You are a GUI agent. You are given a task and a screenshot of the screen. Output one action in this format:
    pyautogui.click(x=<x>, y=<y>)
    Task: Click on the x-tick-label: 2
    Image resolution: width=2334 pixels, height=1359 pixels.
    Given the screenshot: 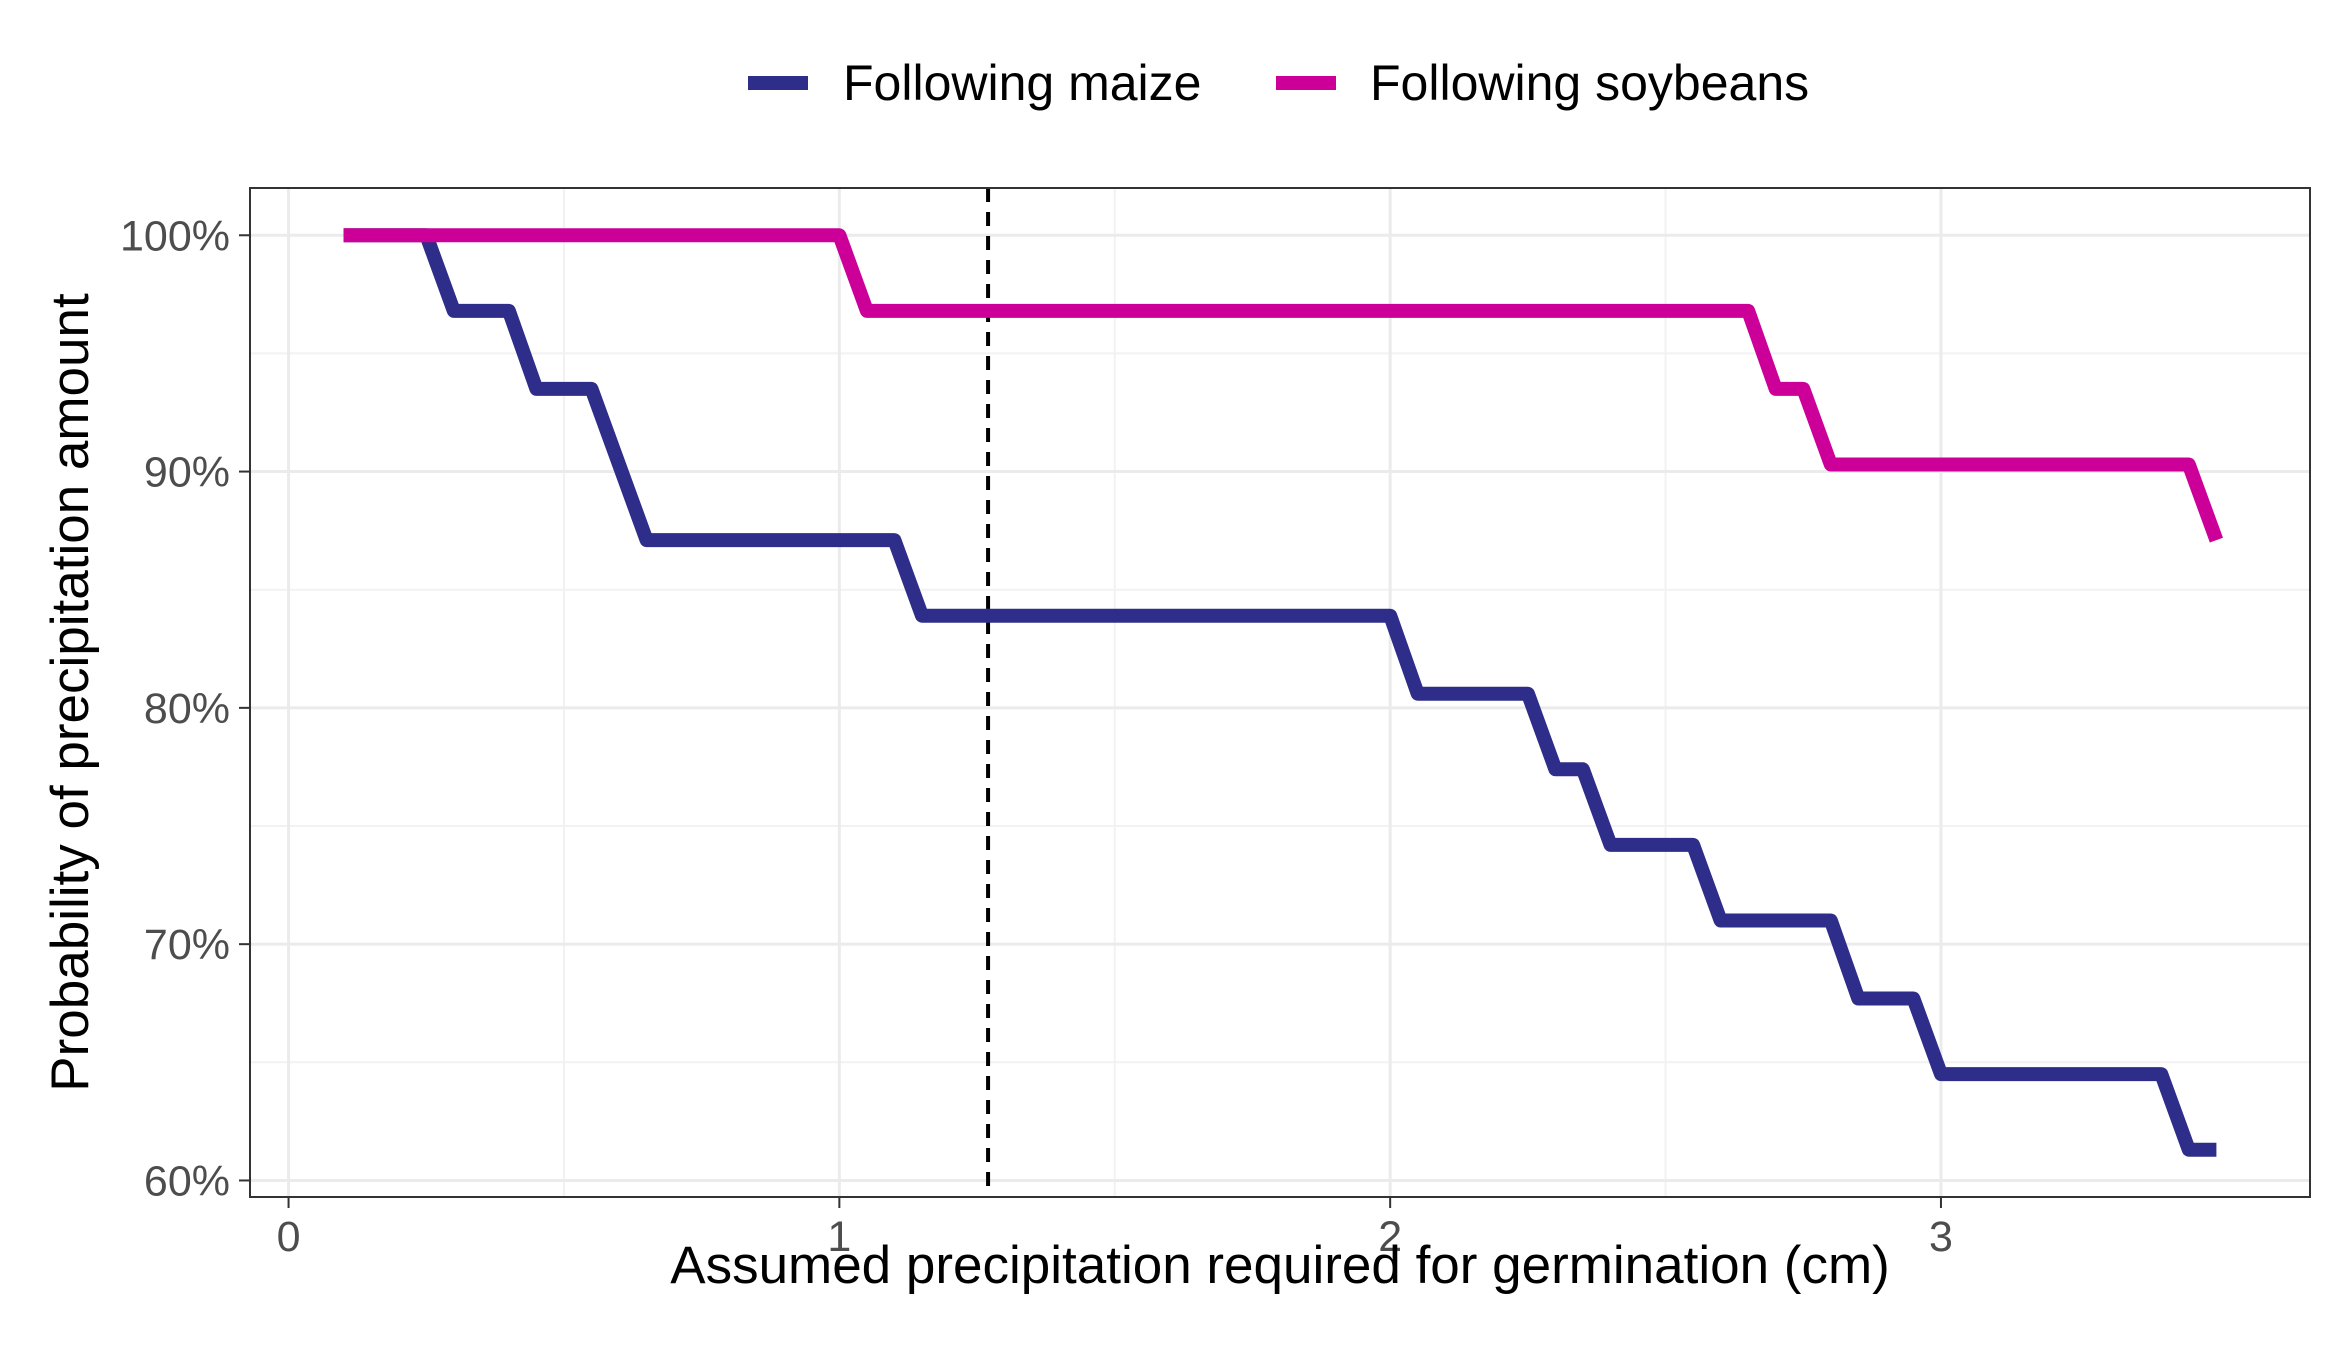 What is the action you would take?
    pyautogui.click(x=1390, y=1237)
    